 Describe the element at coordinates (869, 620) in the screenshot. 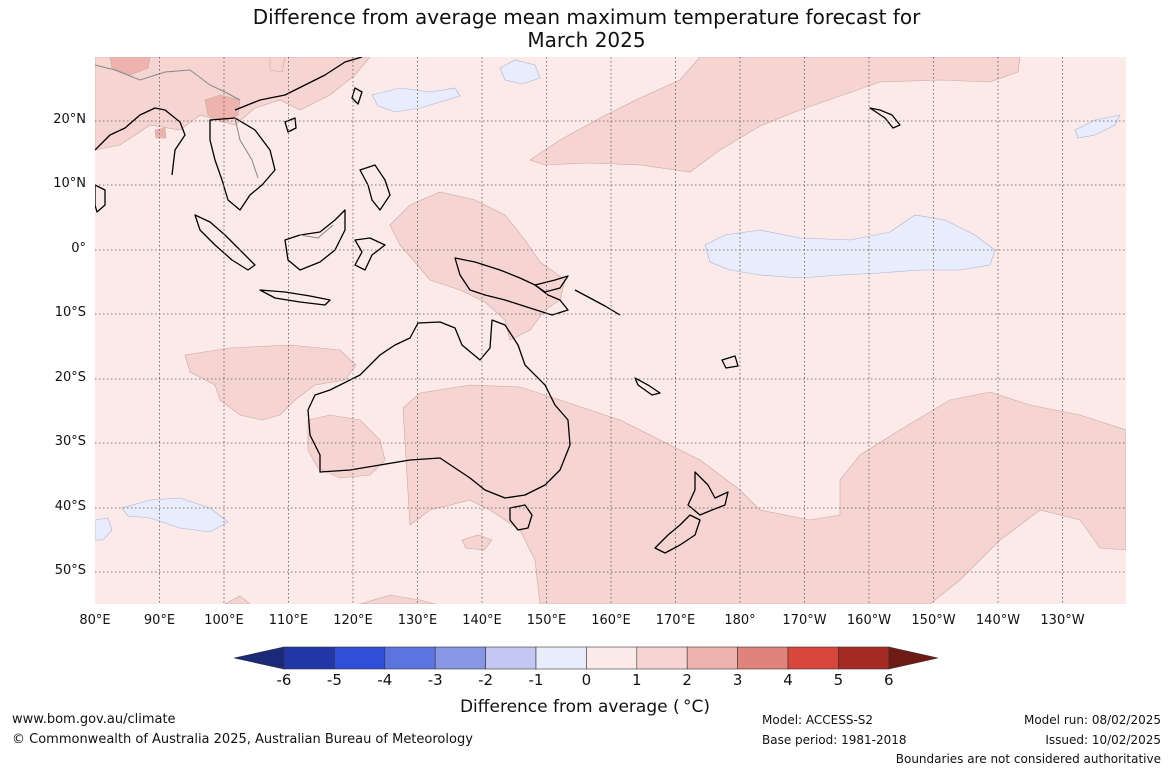

I see `lon-label: 160°W` at that location.